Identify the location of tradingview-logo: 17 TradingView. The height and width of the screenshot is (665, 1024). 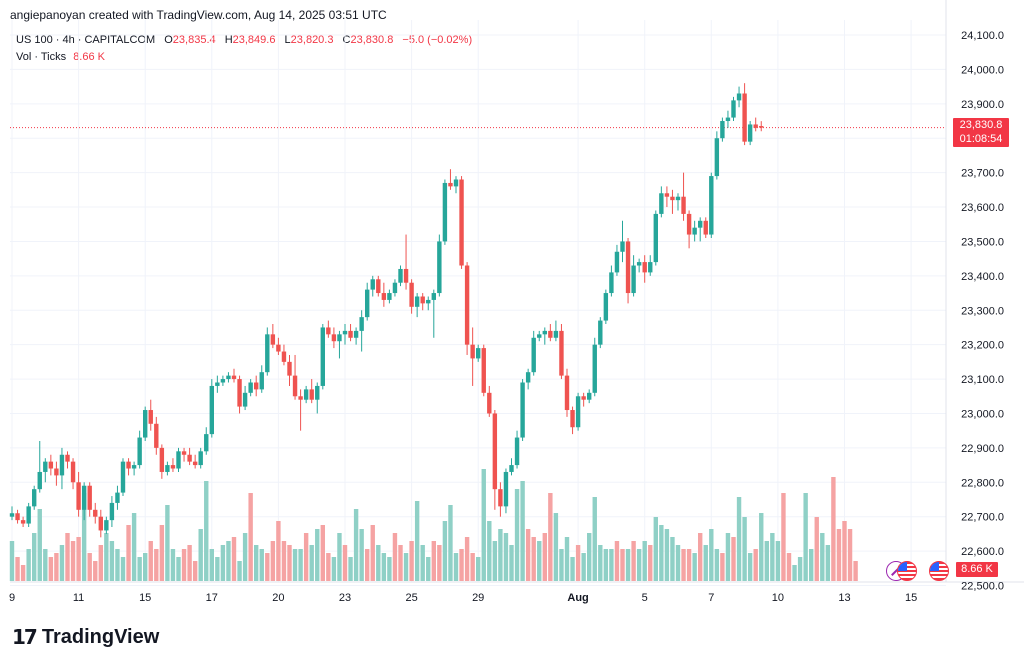
(85, 637).